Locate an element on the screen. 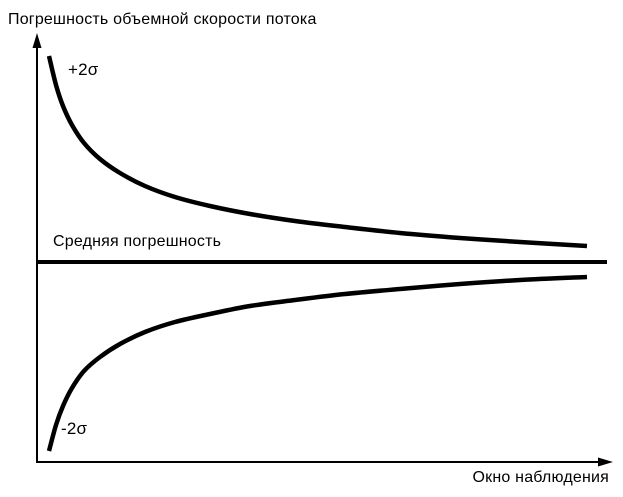 Image resolution: width=623 pixels, height=497 pixels. chart-title: Погрешность объемной скорости потока is located at coordinates (162, 19).